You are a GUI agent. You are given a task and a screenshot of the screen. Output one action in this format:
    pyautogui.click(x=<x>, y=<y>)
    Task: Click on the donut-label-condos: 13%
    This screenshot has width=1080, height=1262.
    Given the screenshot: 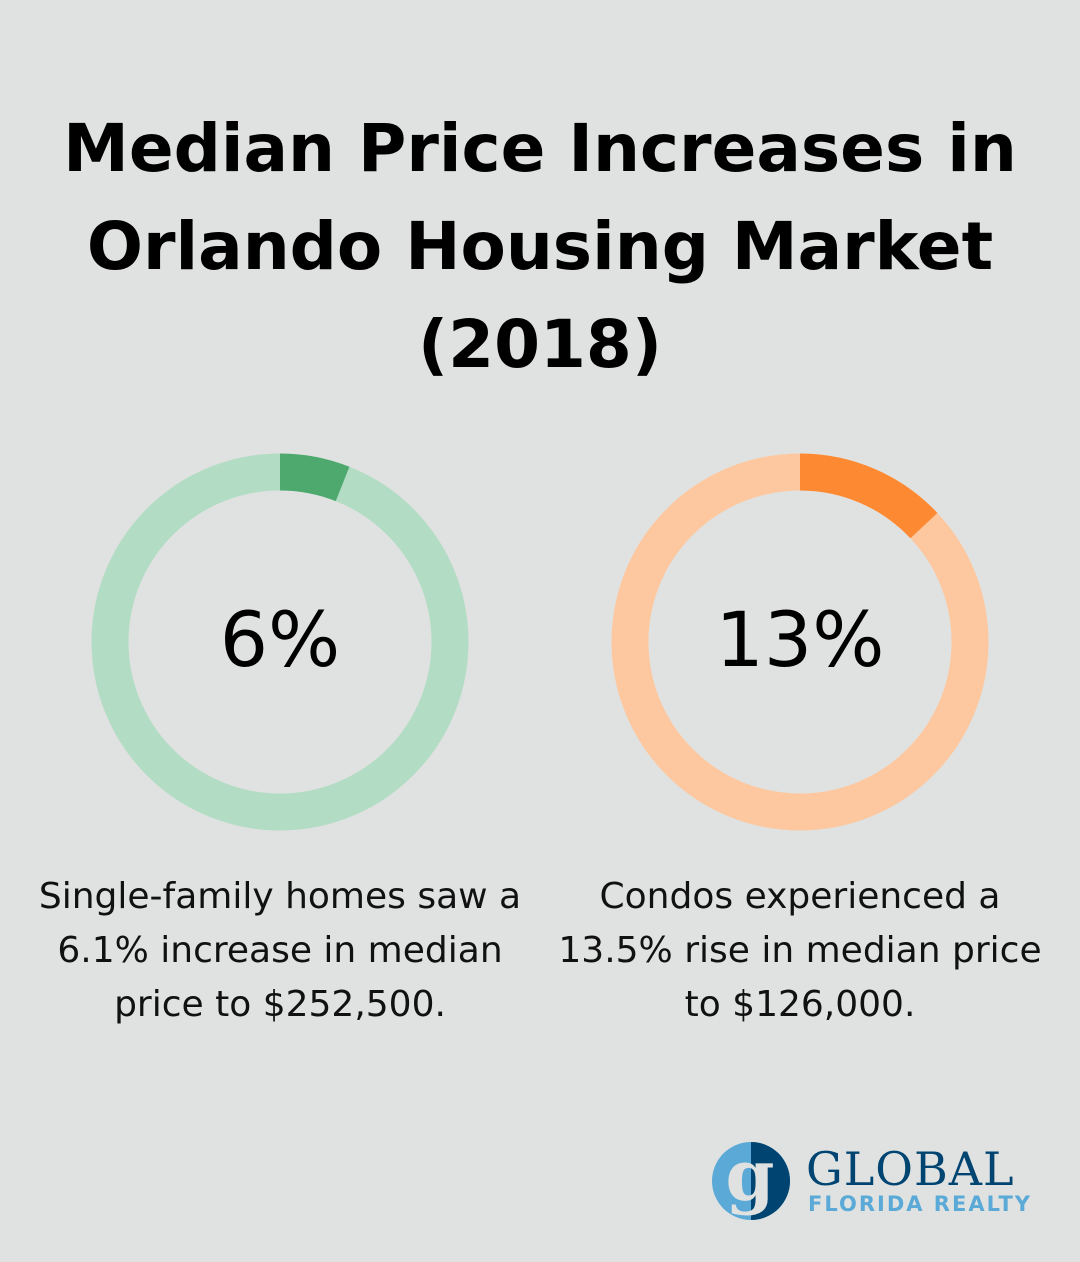 What is the action you would take?
    pyautogui.click(x=800, y=639)
    